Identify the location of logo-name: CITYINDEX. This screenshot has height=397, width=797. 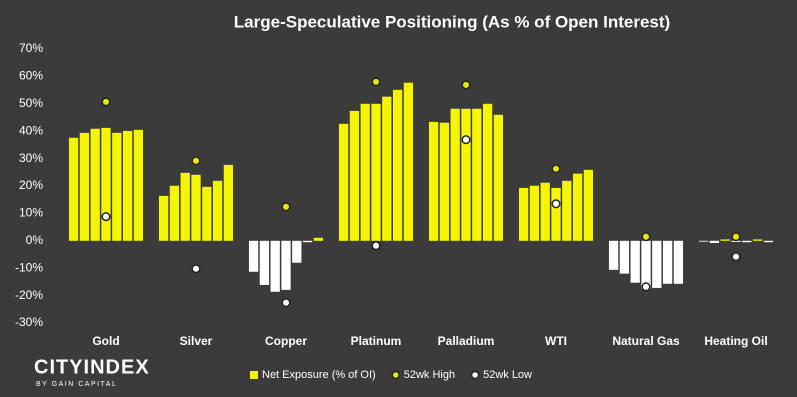
(92, 367).